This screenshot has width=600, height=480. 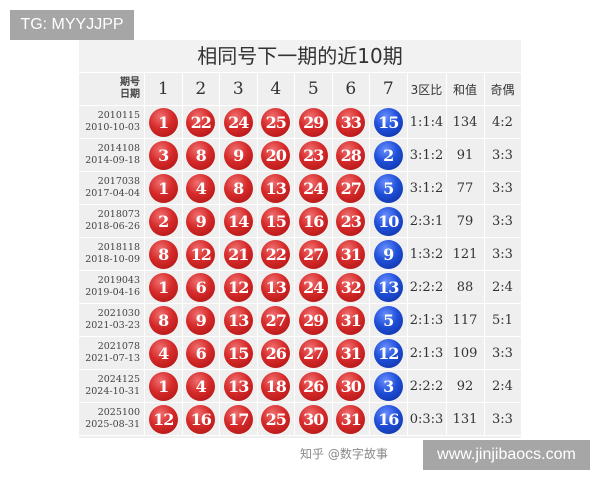 I want to click on blue-ball: 2, so click(x=388, y=155).